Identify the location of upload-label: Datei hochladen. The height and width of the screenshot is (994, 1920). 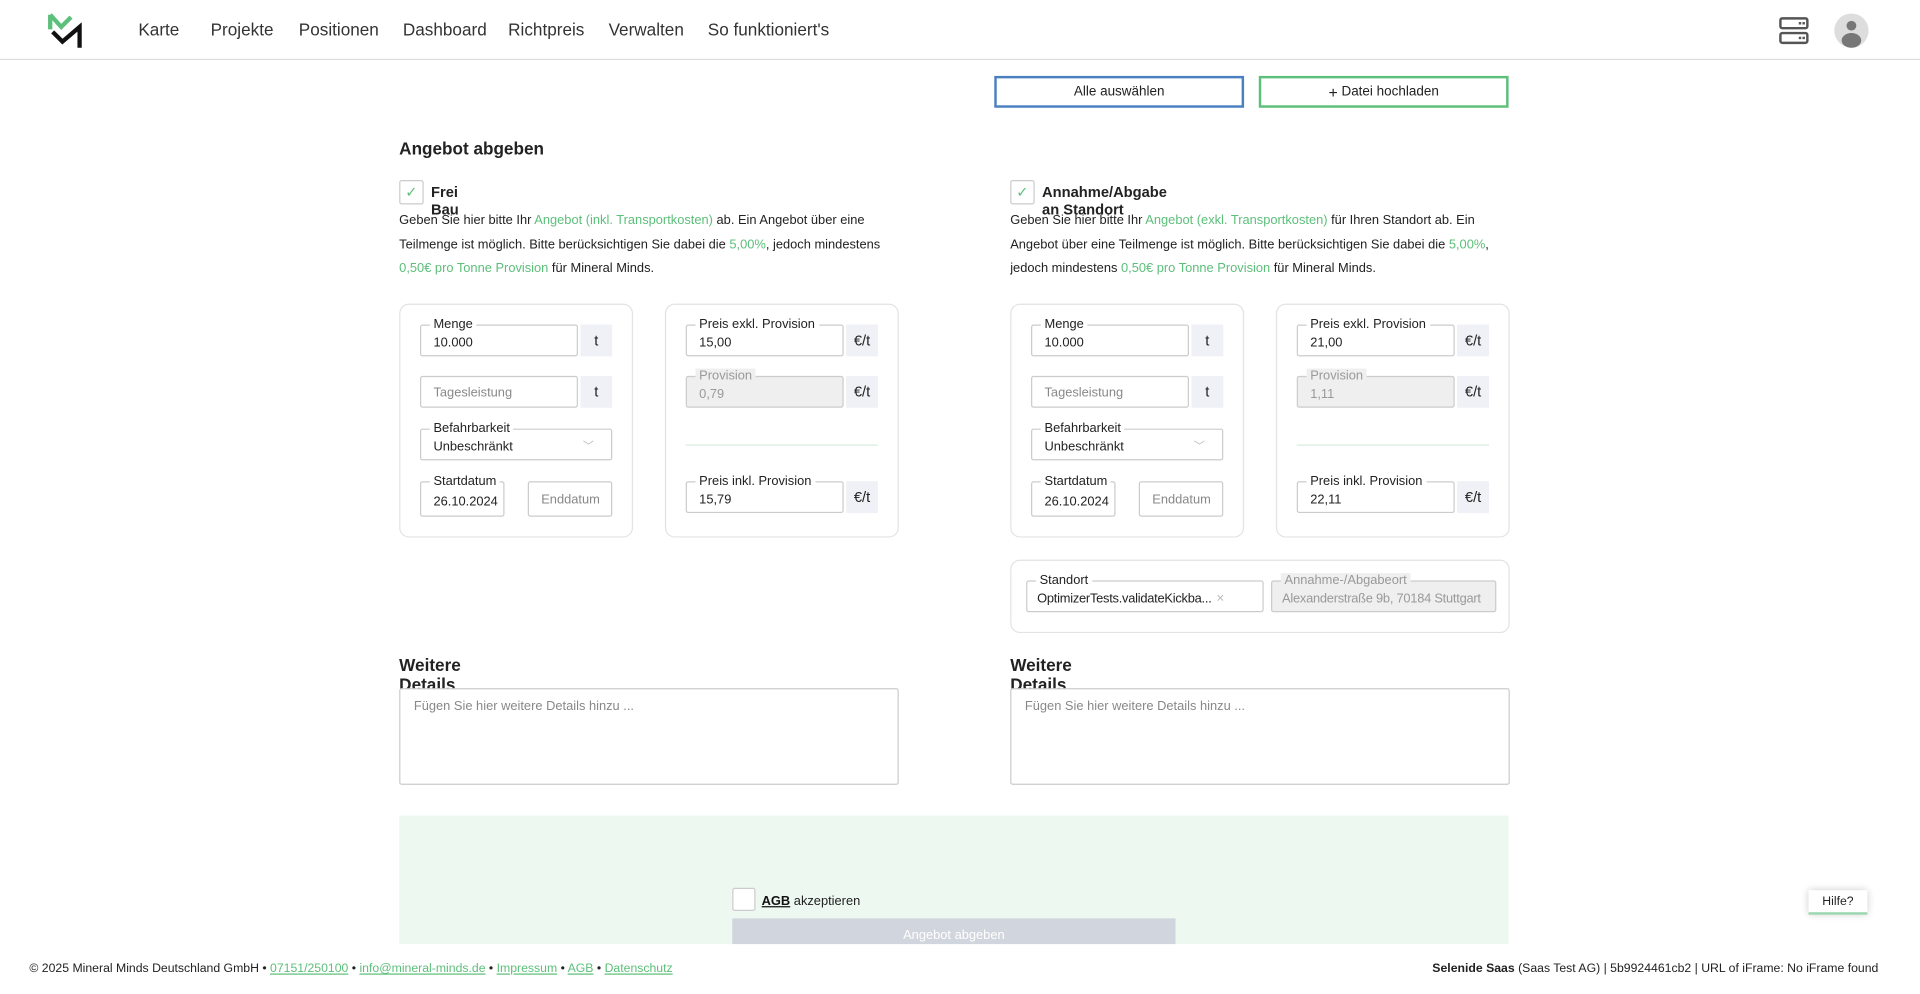
(1390, 92).